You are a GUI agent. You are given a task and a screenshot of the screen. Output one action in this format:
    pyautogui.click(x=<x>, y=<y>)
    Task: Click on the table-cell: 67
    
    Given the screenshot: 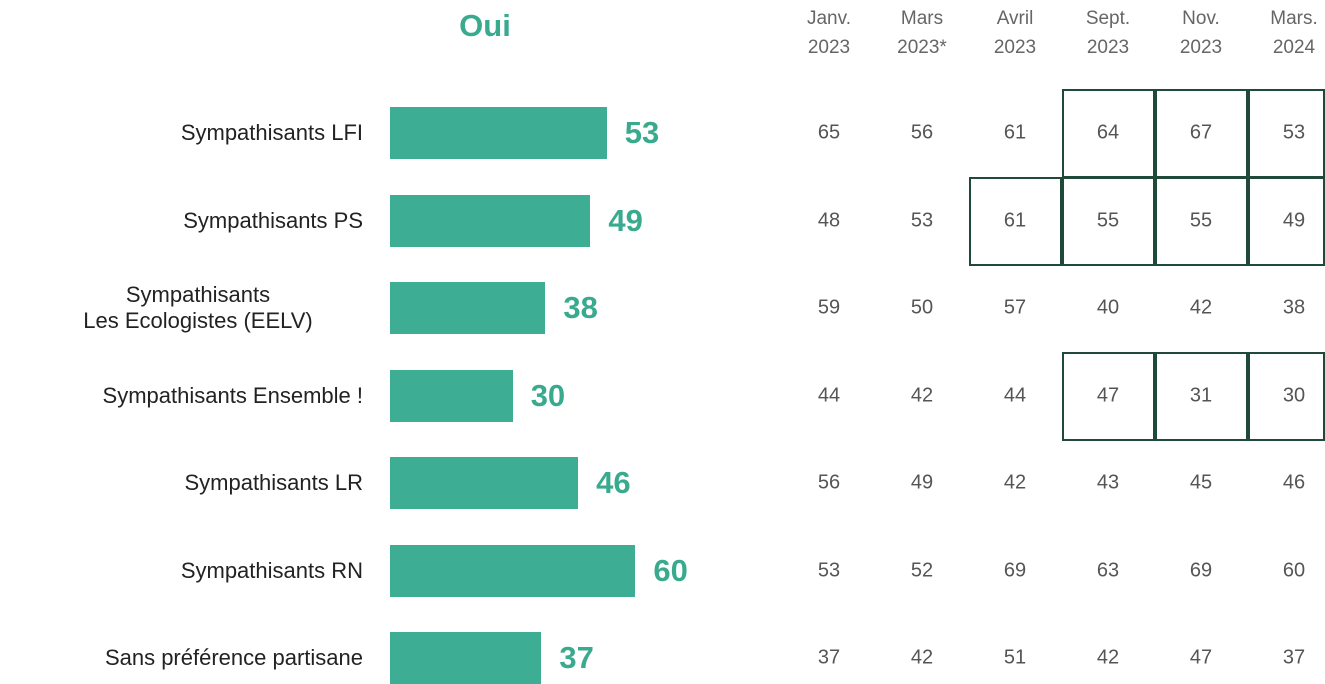 What is the action you would take?
    pyautogui.click(x=1201, y=133)
    